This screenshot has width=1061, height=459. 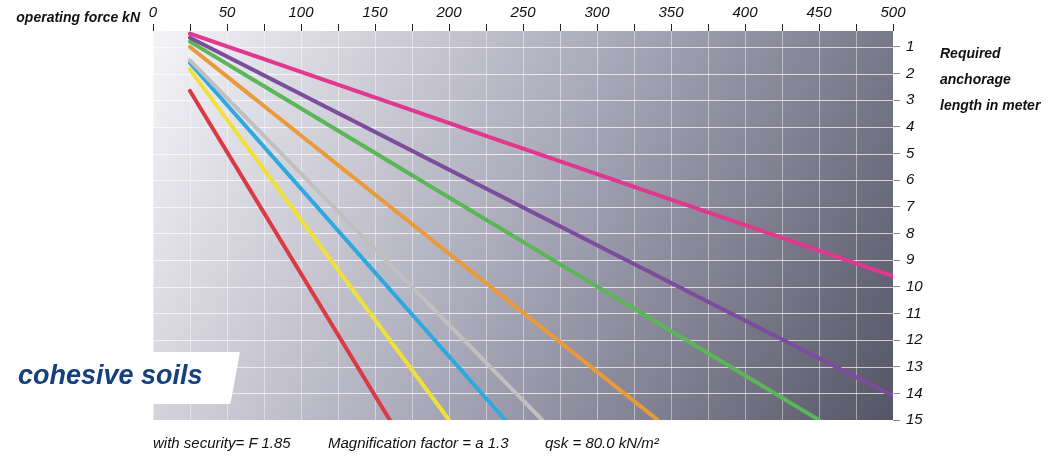 I want to click on y-tick-label: 5, so click(x=910, y=152).